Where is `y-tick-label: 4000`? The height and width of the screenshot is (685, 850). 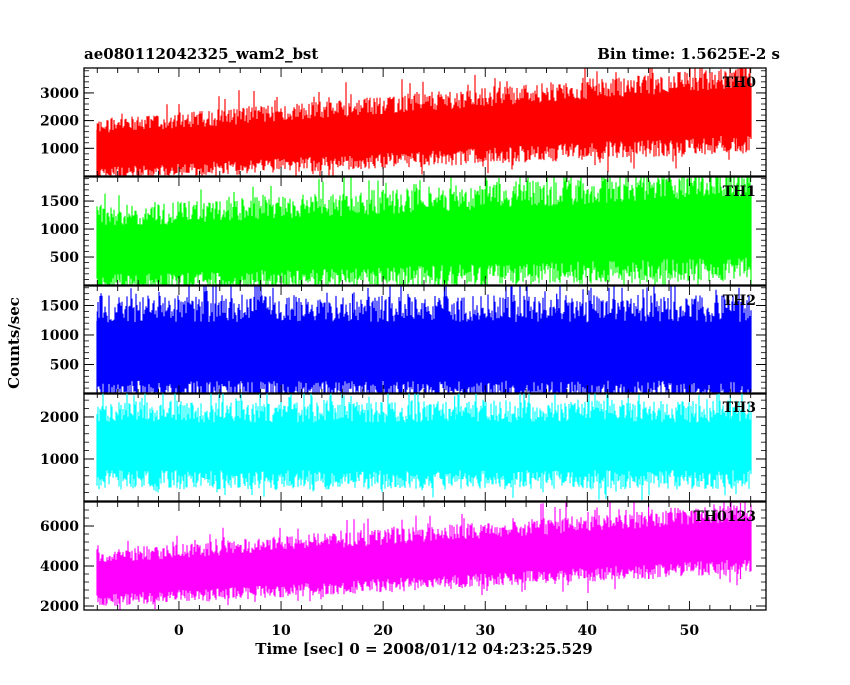 y-tick-label: 4000 is located at coordinates (59, 567).